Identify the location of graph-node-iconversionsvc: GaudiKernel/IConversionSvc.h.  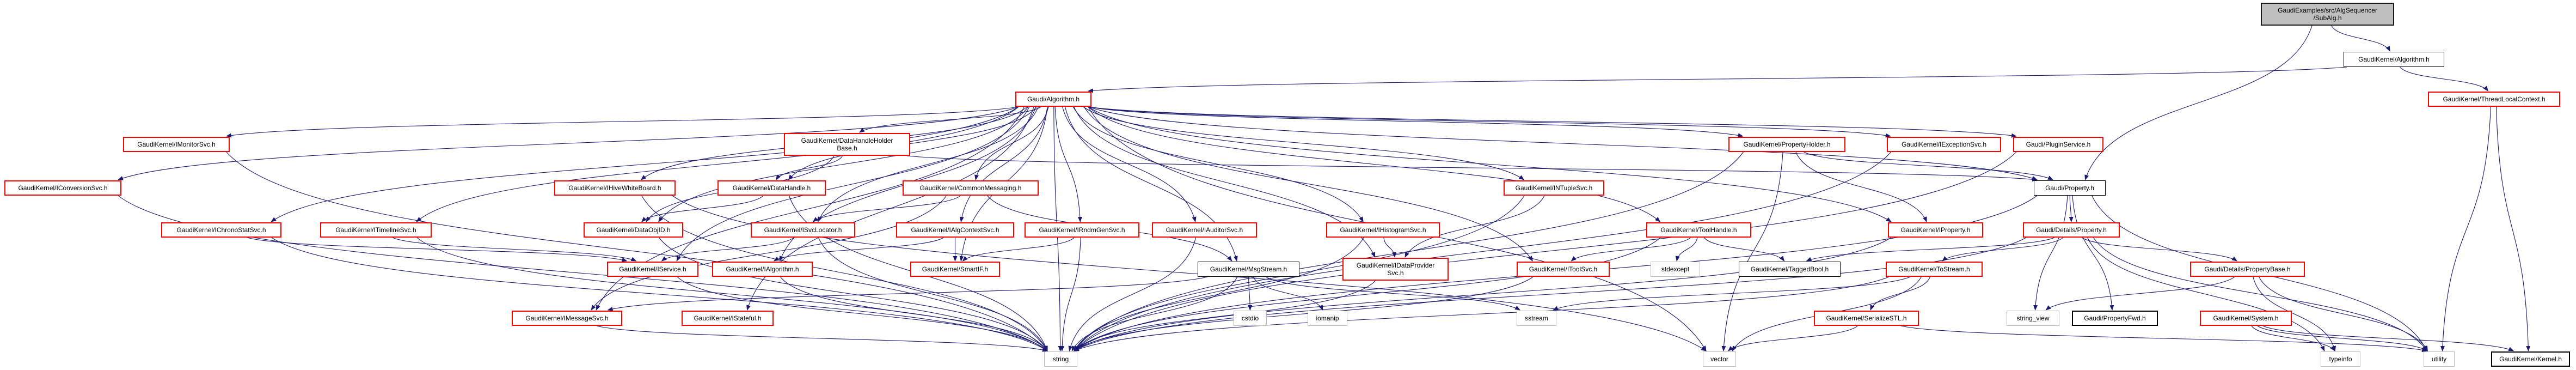
(62, 188).